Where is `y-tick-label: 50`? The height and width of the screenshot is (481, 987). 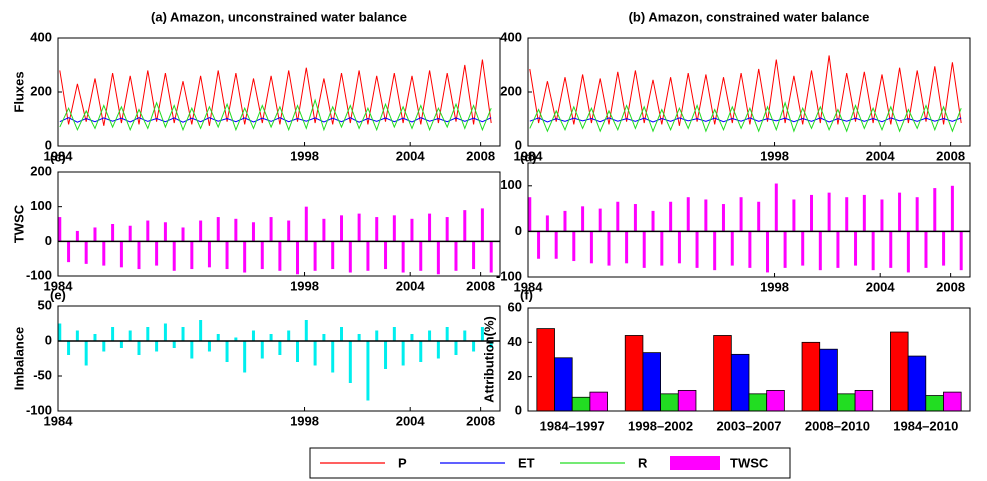 y-tick-label: 50 is located at coordinates (45, 304).